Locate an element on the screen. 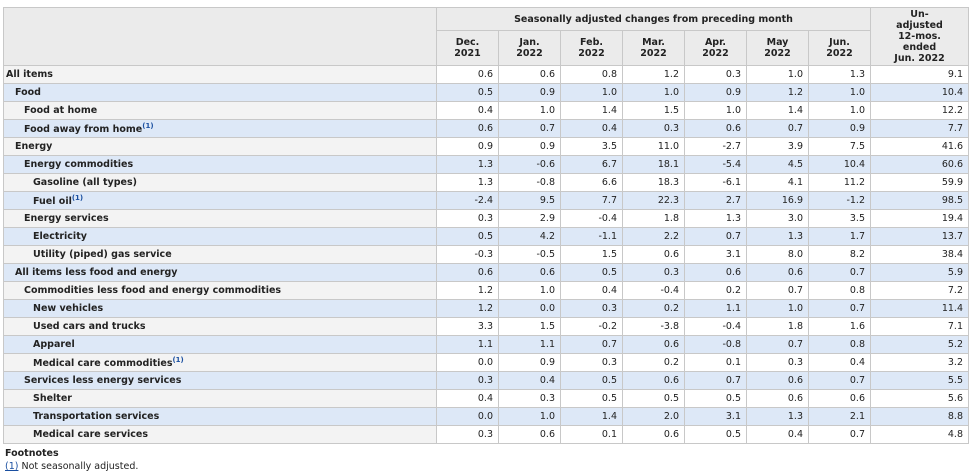 The height and width of the screenshot is (473, 975). value-cell: 11.2 is located at coordinates (839, 182).